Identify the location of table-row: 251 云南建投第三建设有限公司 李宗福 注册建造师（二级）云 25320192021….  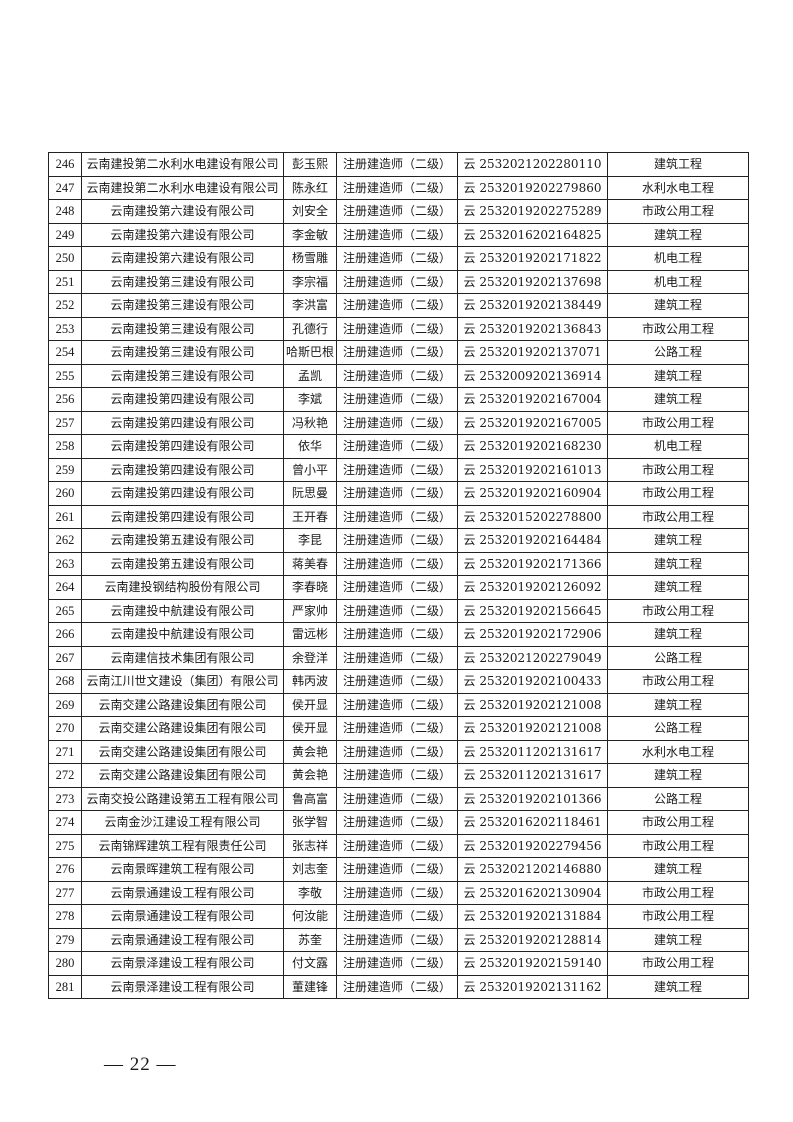
(398, 281).